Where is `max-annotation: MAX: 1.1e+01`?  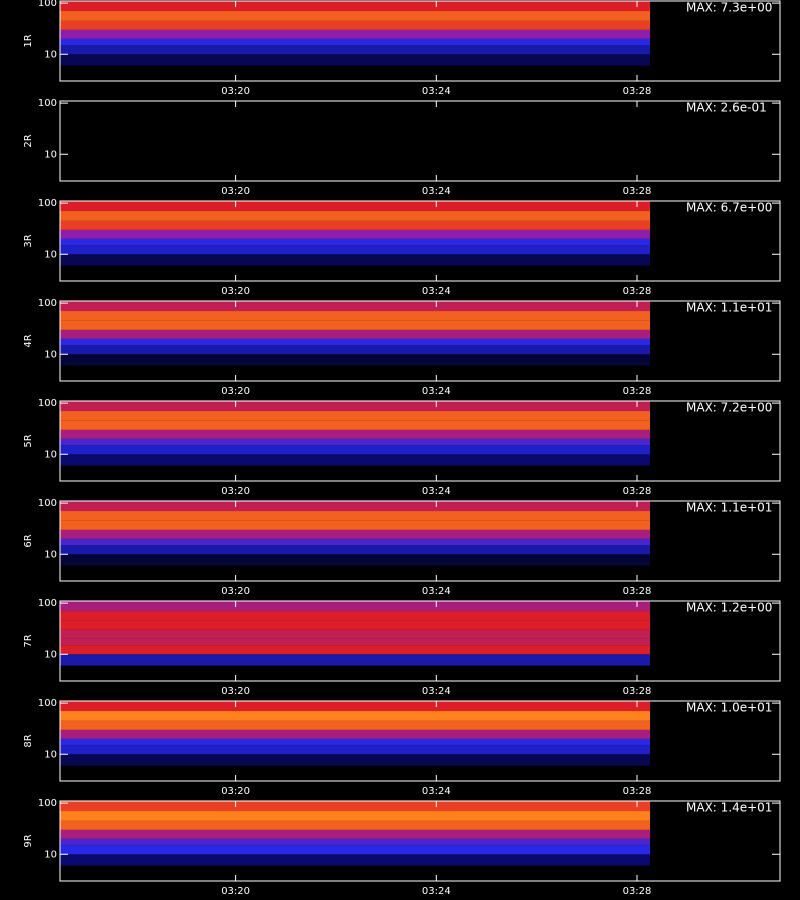 max-annotation: MAX: 1.1e+01 is located at coordinates (729, 308).